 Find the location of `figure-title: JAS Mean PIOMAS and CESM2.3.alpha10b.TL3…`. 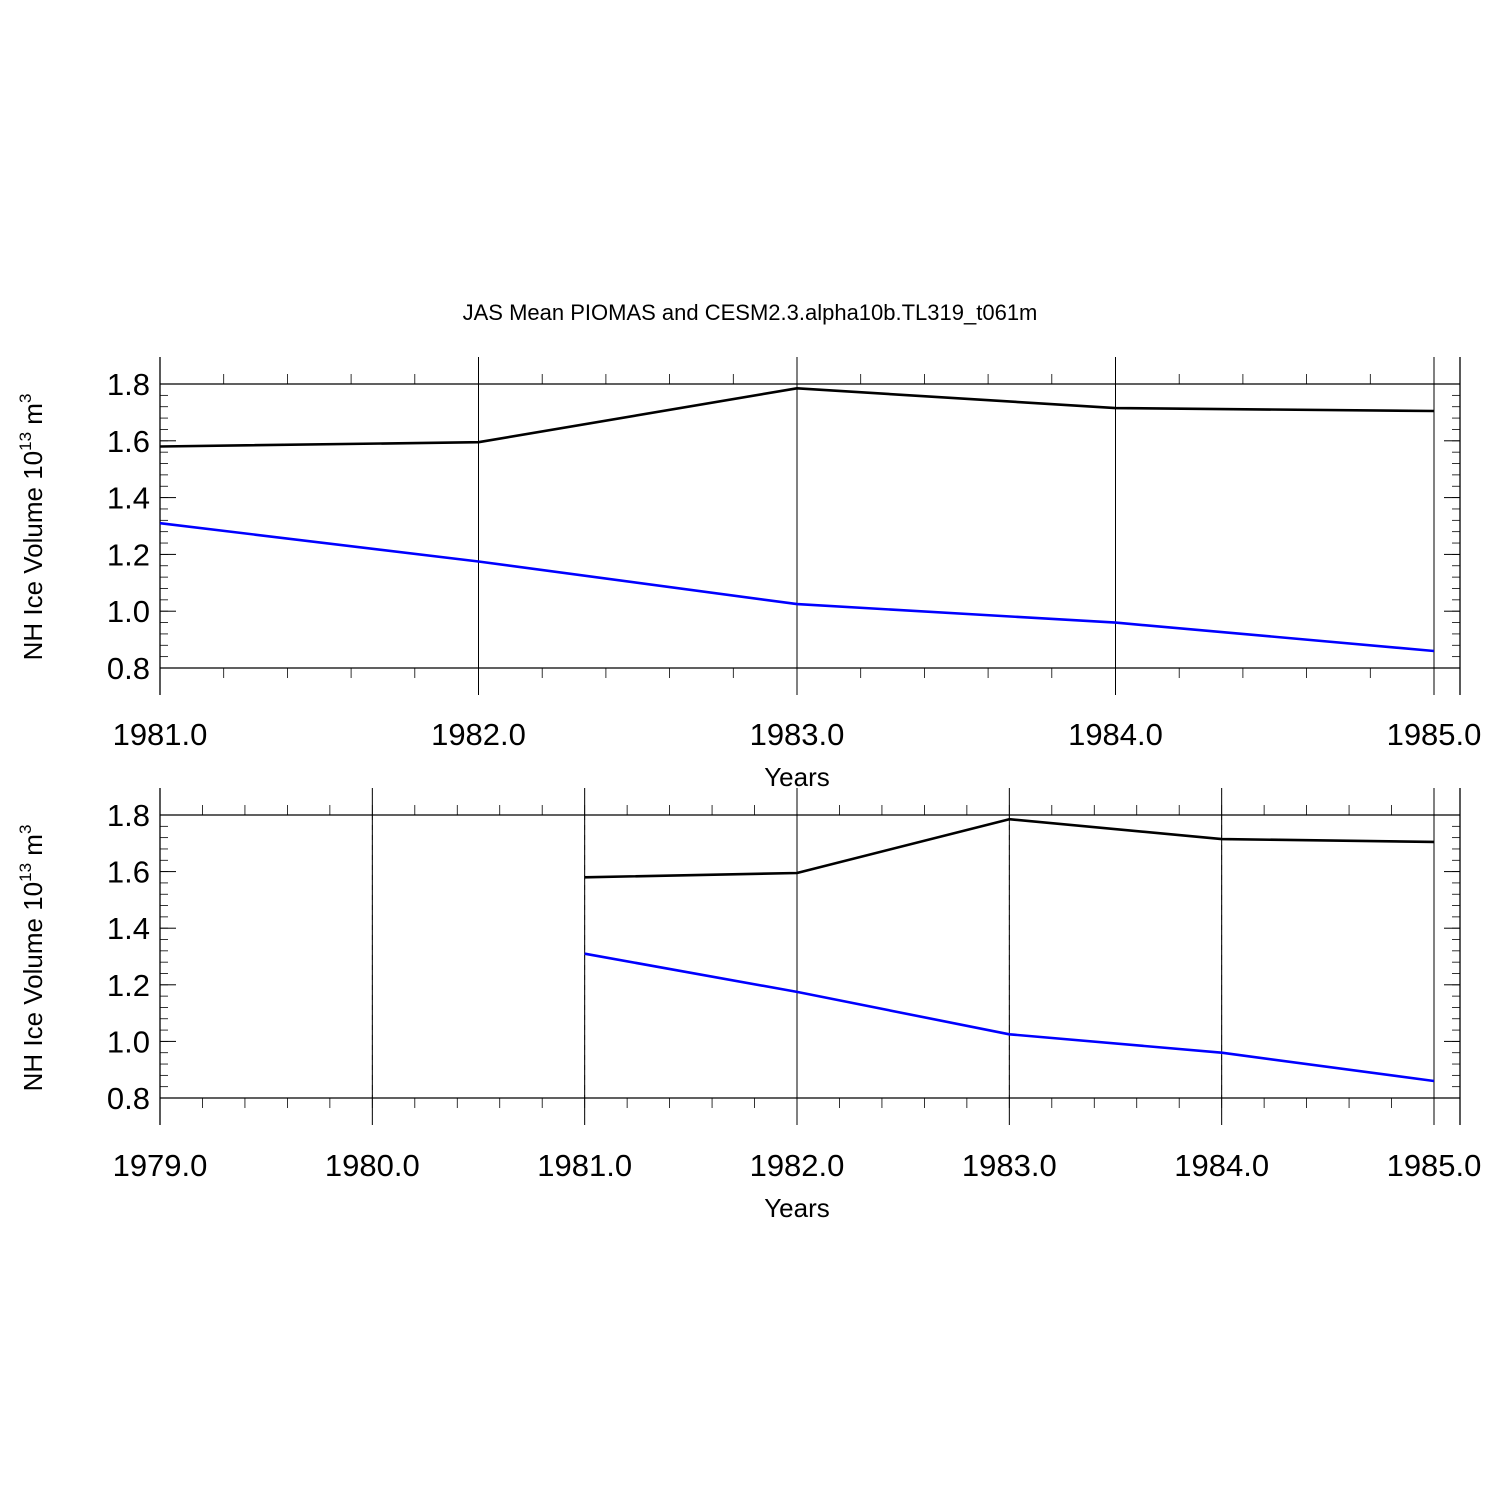

figure-title: JAS Mean PIOMAS and CESM2.3.alpha10b.TL3… is located at coordinates (750, 312).